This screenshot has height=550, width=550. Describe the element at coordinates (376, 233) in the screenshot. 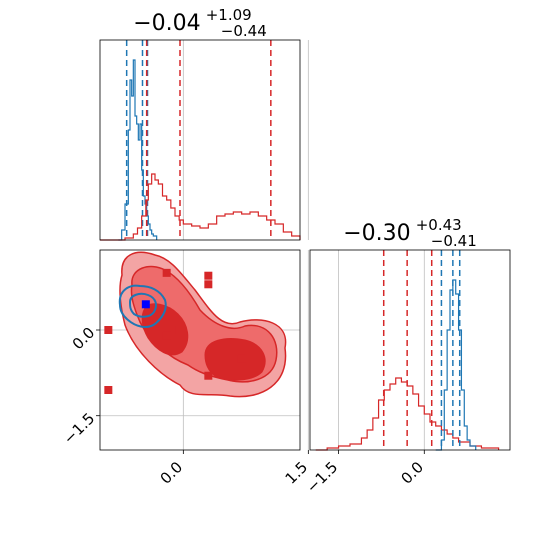

I see `title-value: −0.30` at that location.